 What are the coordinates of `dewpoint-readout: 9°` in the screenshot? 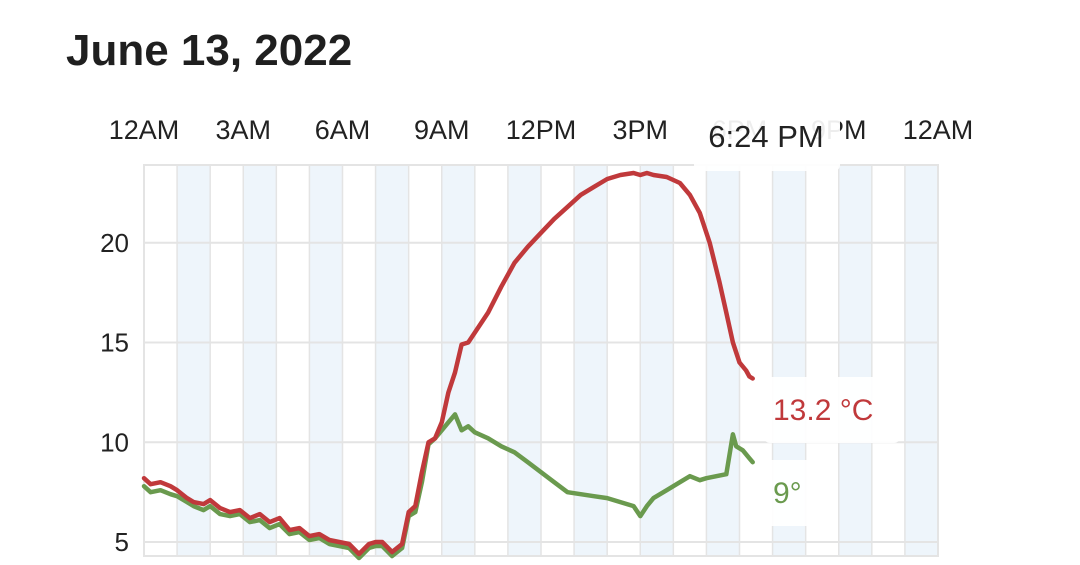 It's located at (787, 493).